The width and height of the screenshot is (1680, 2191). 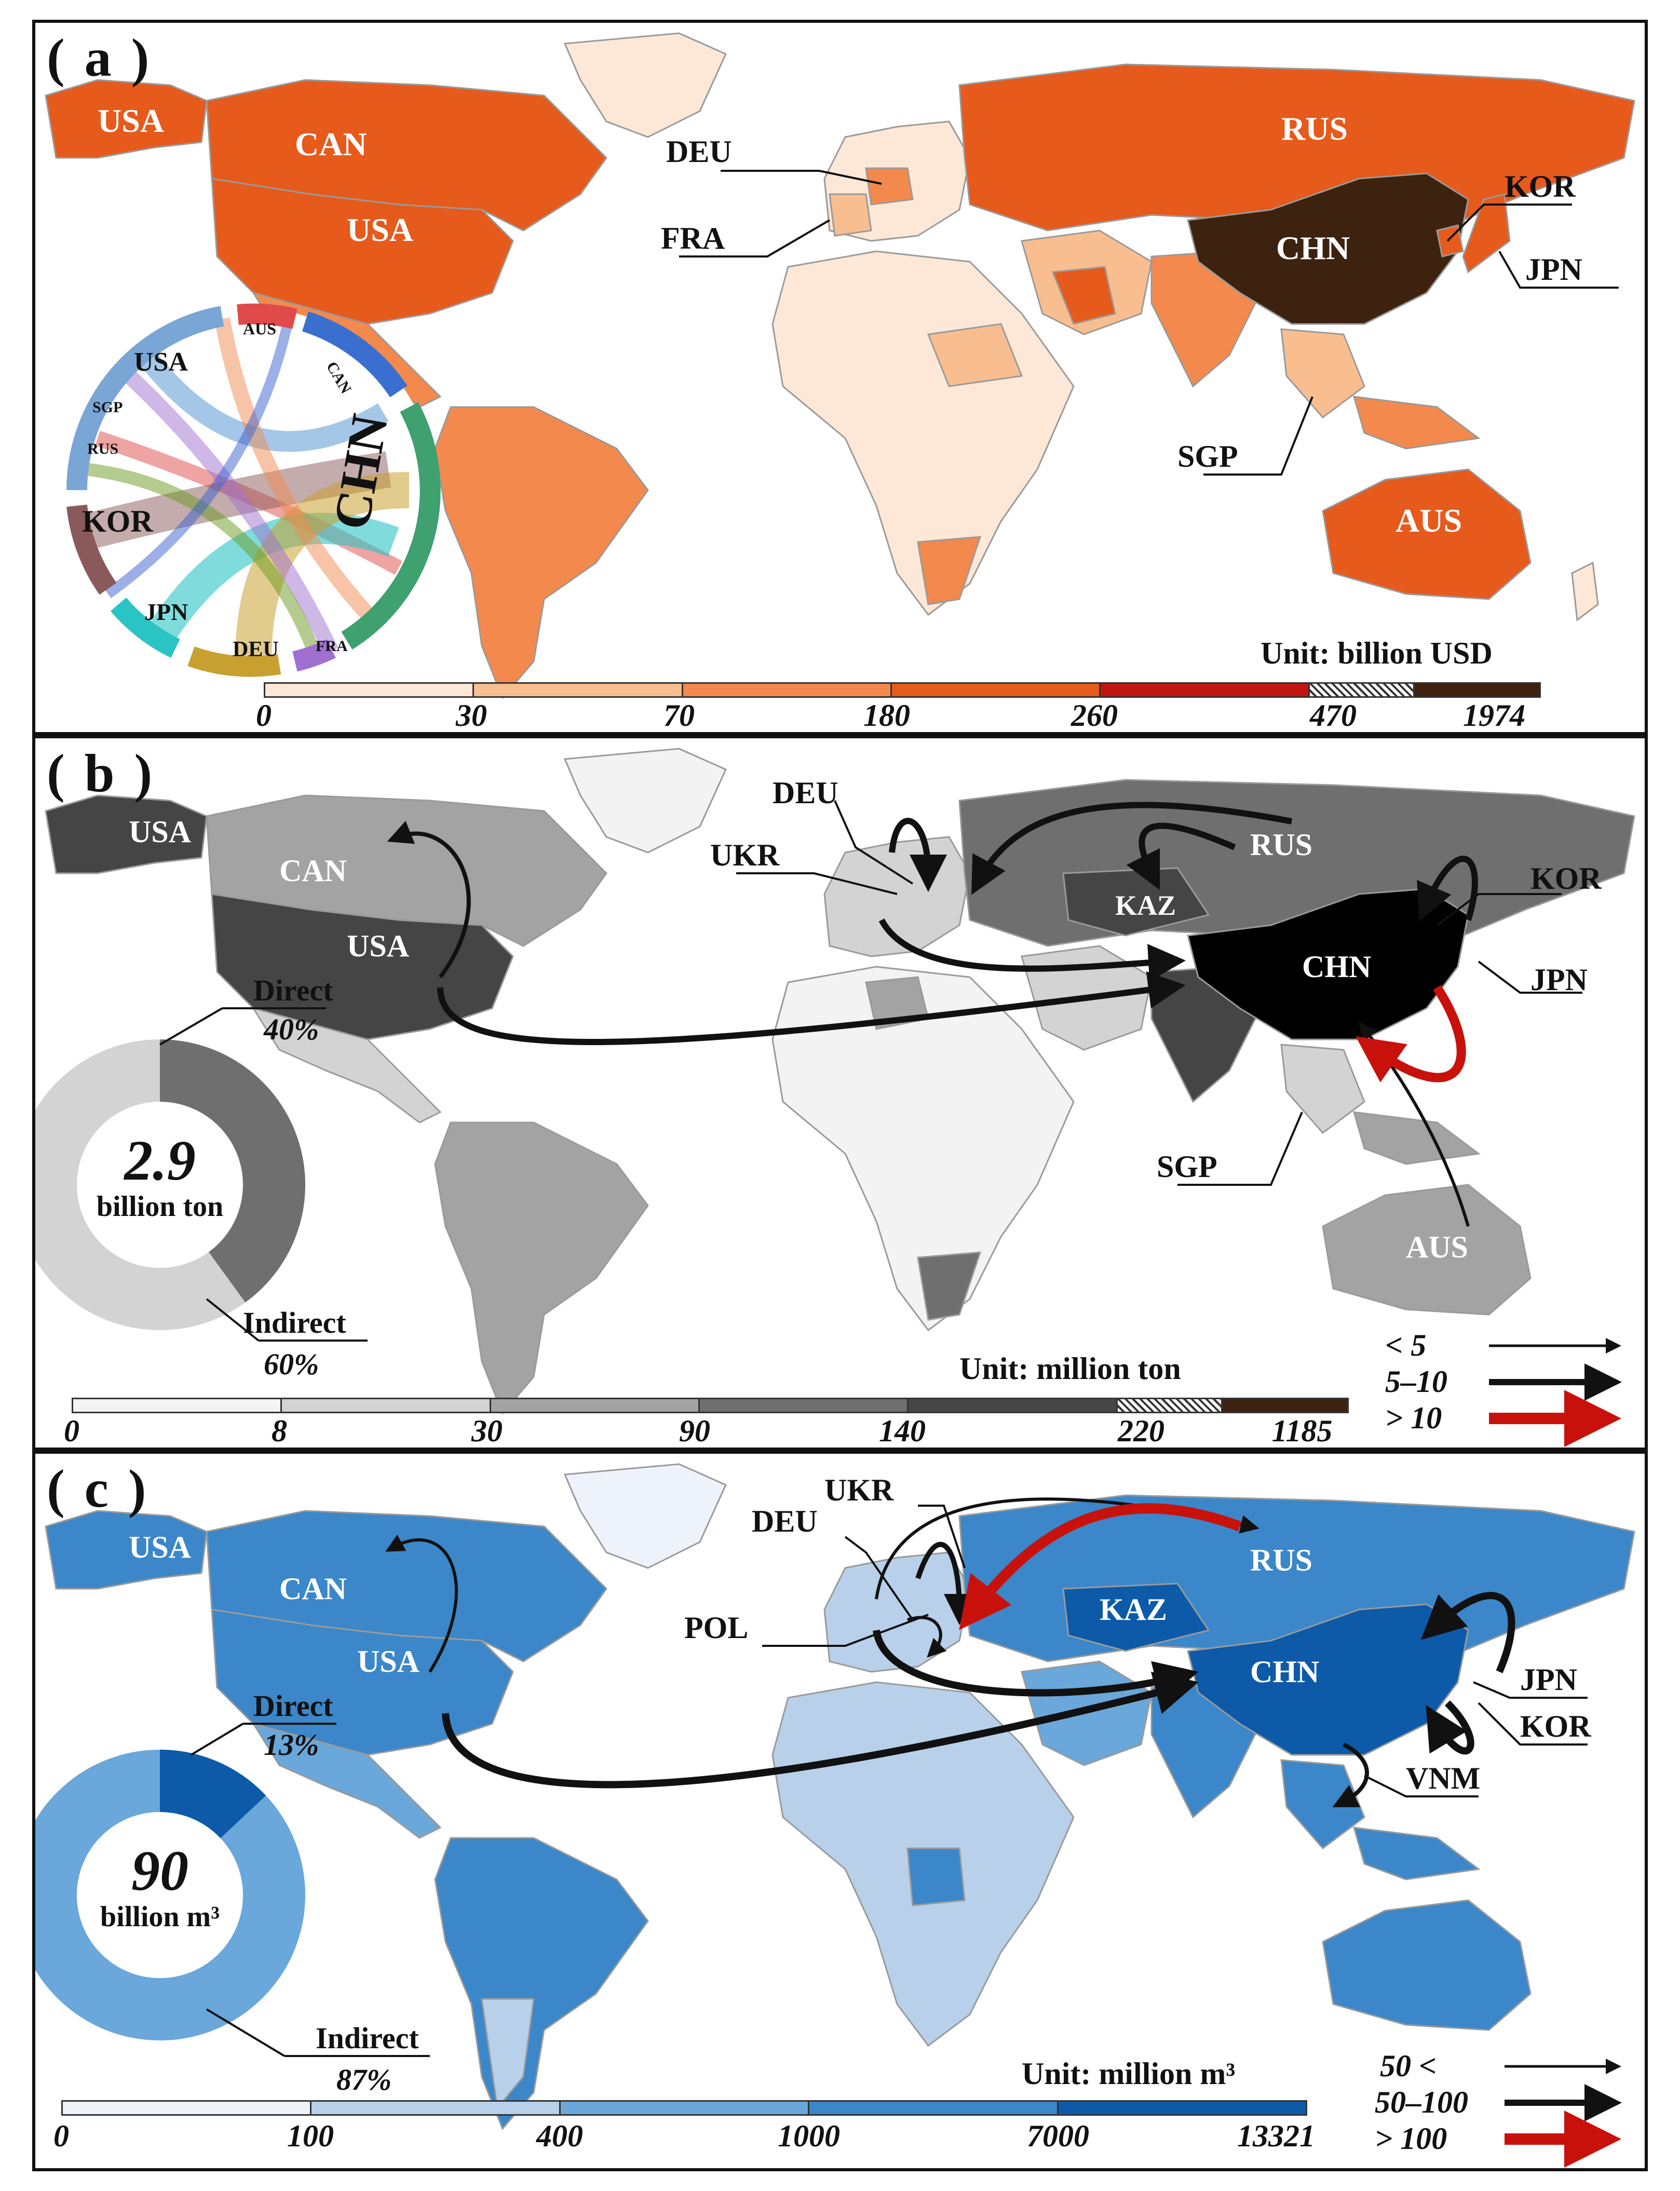 What do you see at coordinates (159, 1871) in the screenshot?
I see `donut-c-total: 90` at bounding box center [159, 1871].